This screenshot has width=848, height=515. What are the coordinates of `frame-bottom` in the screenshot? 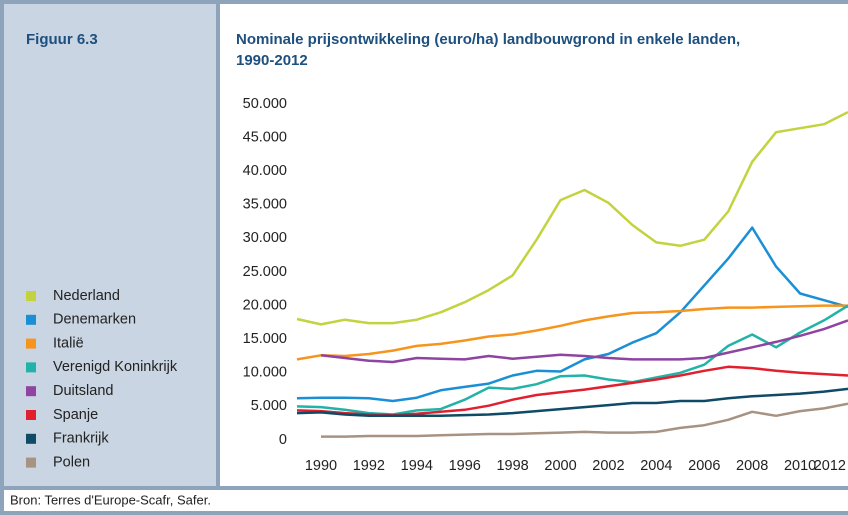 It's located at (424, 513).